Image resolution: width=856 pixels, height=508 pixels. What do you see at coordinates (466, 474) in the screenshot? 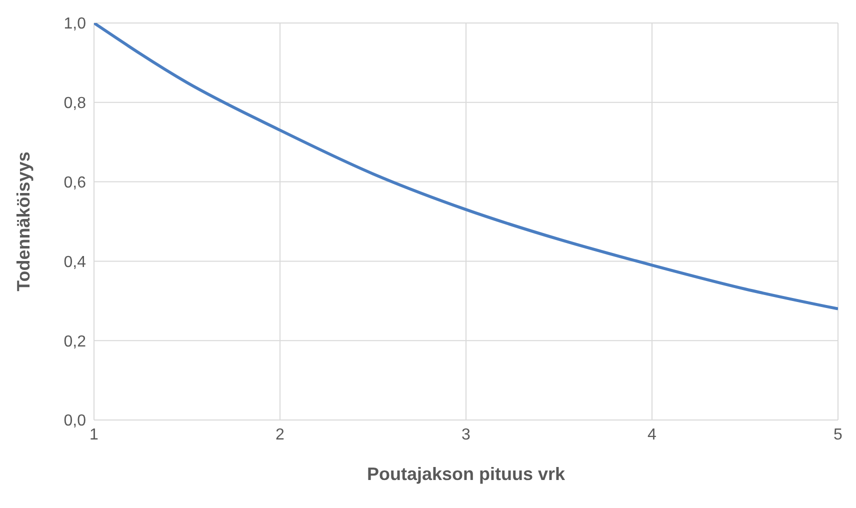
I see `x-axis-title: Poutajakson pituus vrk` at bounding box center [466, 474].